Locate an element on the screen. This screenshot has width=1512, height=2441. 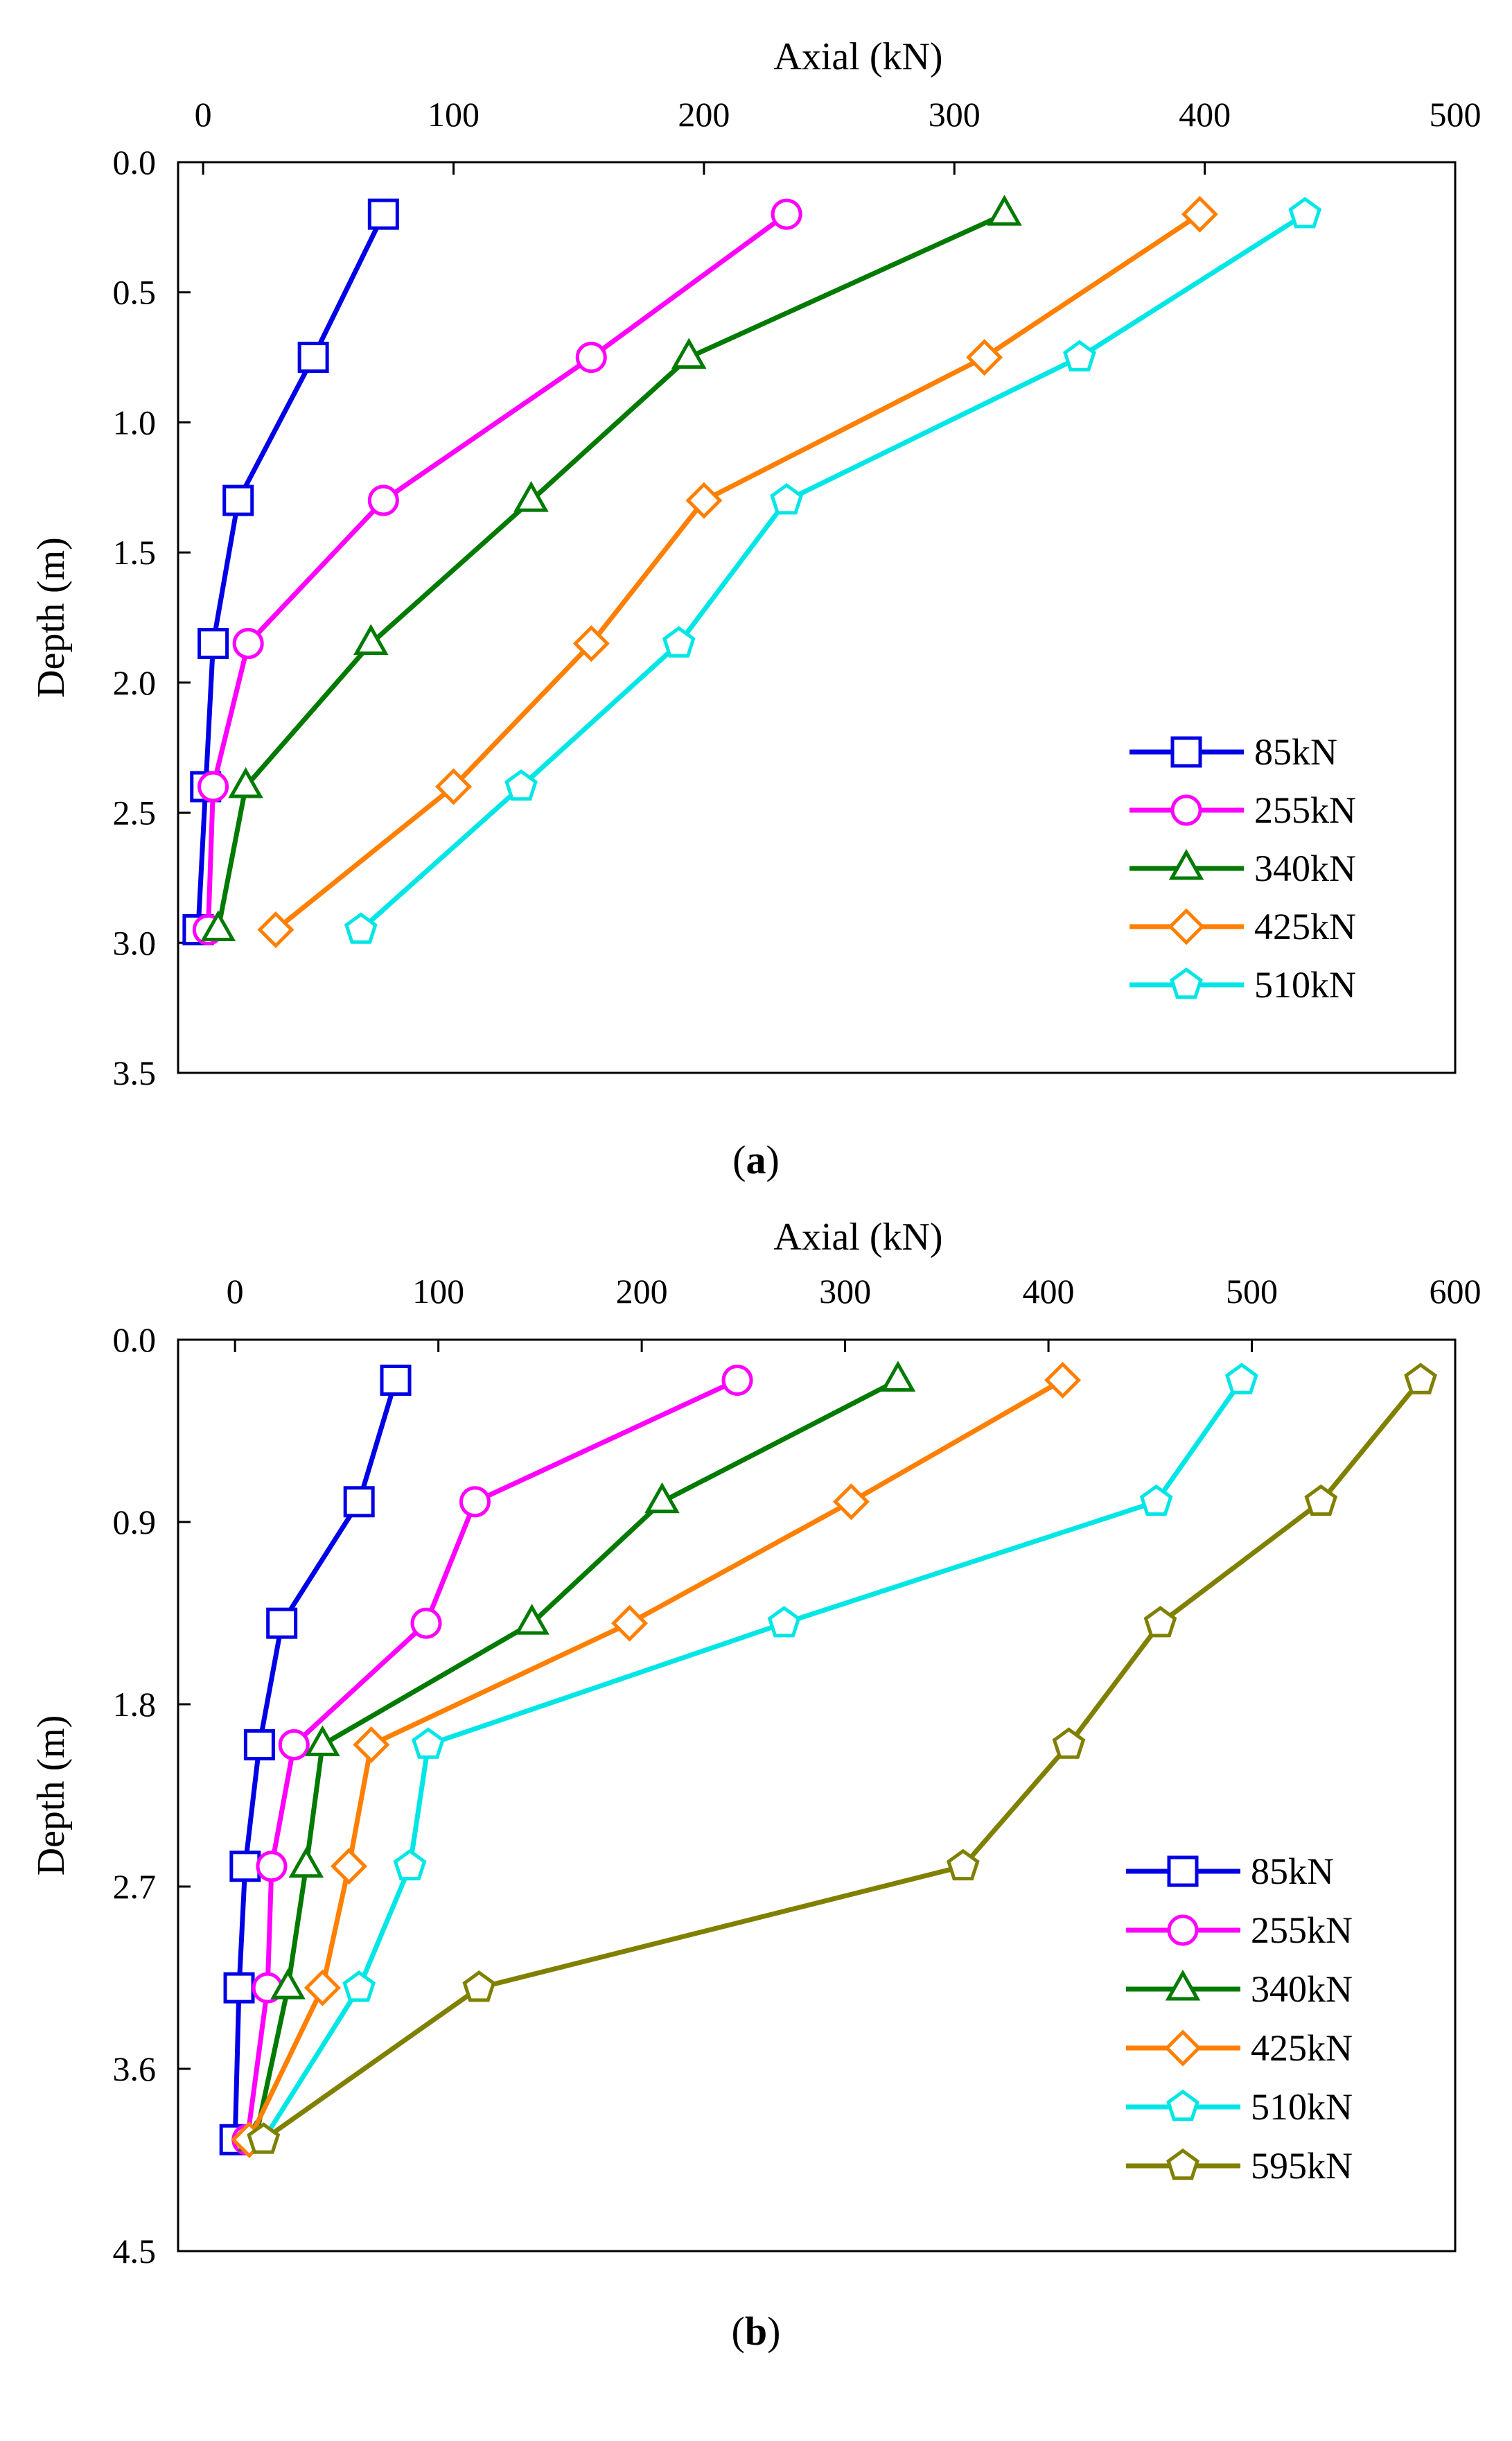
series-line-85kN is located at coordinates (290, 571).